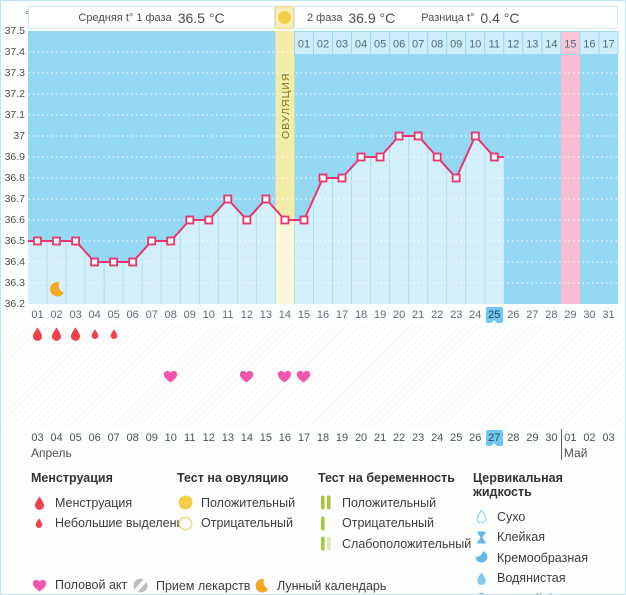 The width and height of the screenshot is (626, 595). I want to click on cycle-day-cell: 19, so click(380, 314).